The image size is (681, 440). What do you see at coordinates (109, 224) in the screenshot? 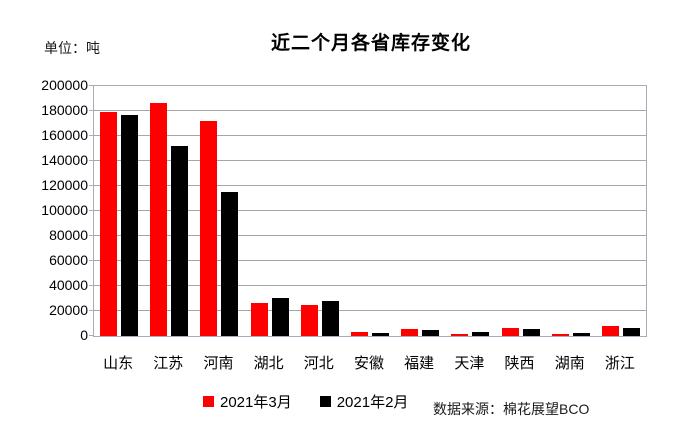
I see `bar-2021年3月-山东` at bounding box center [109, 224].